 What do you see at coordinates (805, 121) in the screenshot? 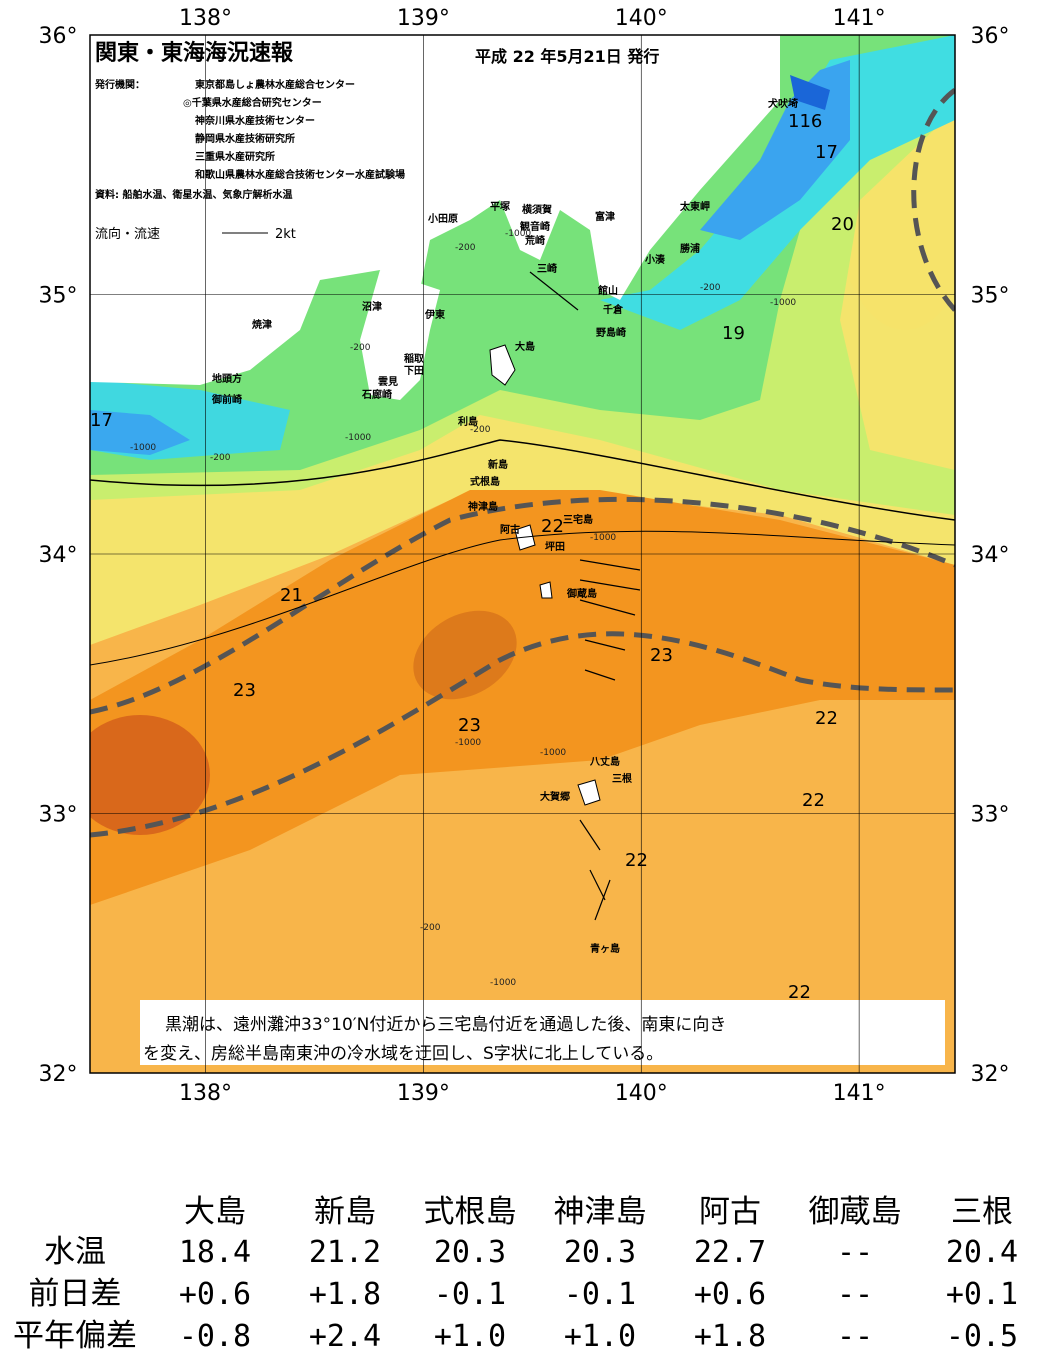
I see `isotherm-label: 116` at bounding box center [805, 121].